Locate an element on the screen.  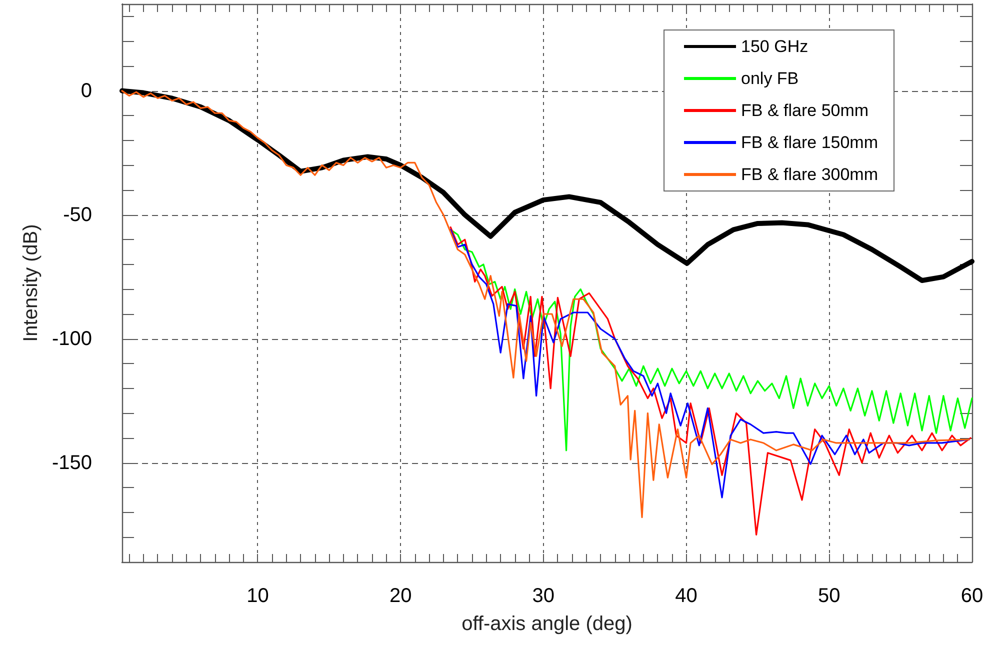
y-tick-label: 0 is located at coordinates (86, 91).